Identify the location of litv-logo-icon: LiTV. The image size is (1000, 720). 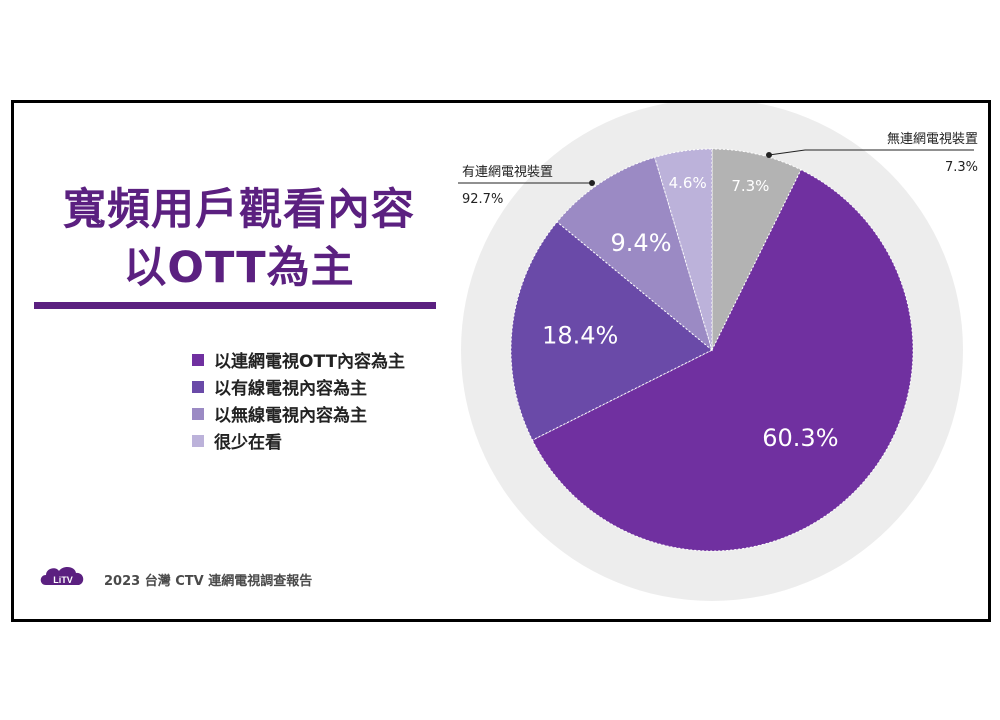
(62, 576).